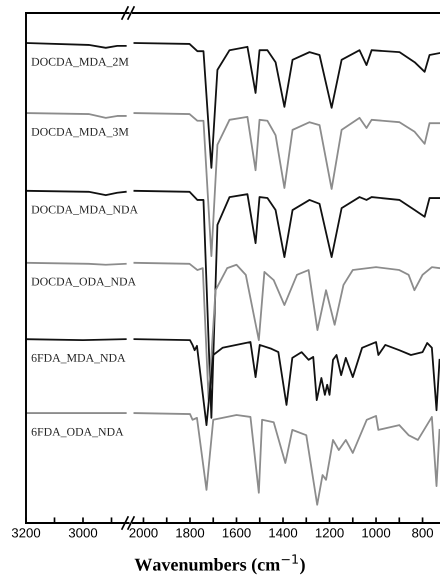 The image size is (440, 585). What do you see at coordinates (219, 564) in the screenshot?
I see `x-axis-title: Wavenumbers (cm$^{−1}$)` at bounding box center [219, 564].